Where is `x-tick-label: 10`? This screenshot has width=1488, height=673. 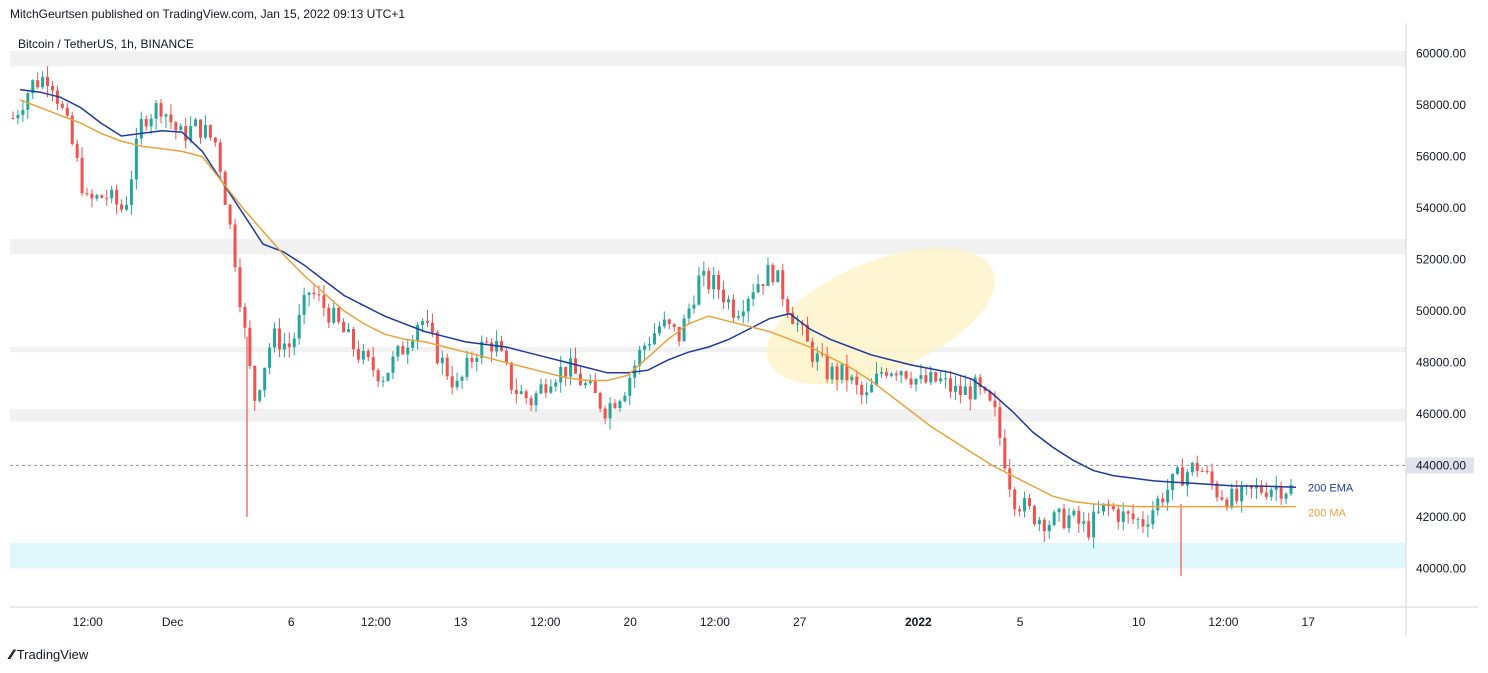 x-tick-label: 10 is located at coordinates (1139, 622).